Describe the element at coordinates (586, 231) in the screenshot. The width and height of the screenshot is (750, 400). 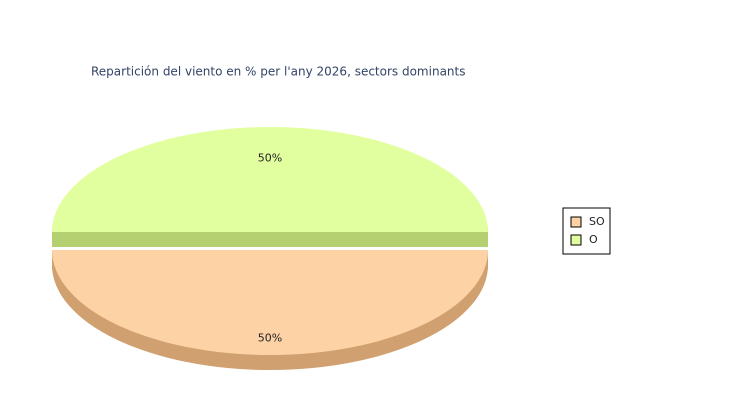
I see `legend-box` at that location.